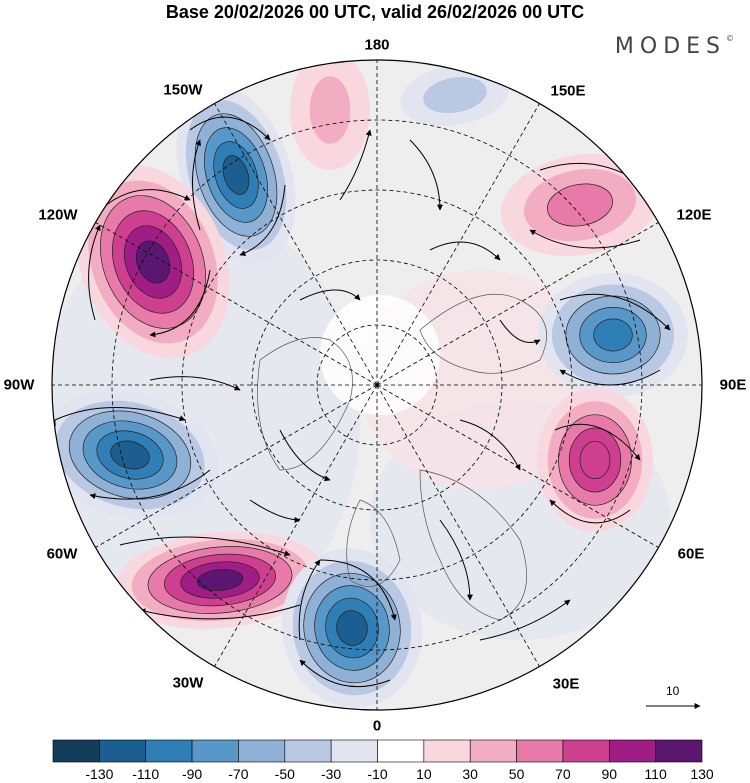 The width and height of the screenshot is (750, 783). Describe the element at coordinates (609, 774) in the screenshot. I see `colorbar-tick: 90` at that location.